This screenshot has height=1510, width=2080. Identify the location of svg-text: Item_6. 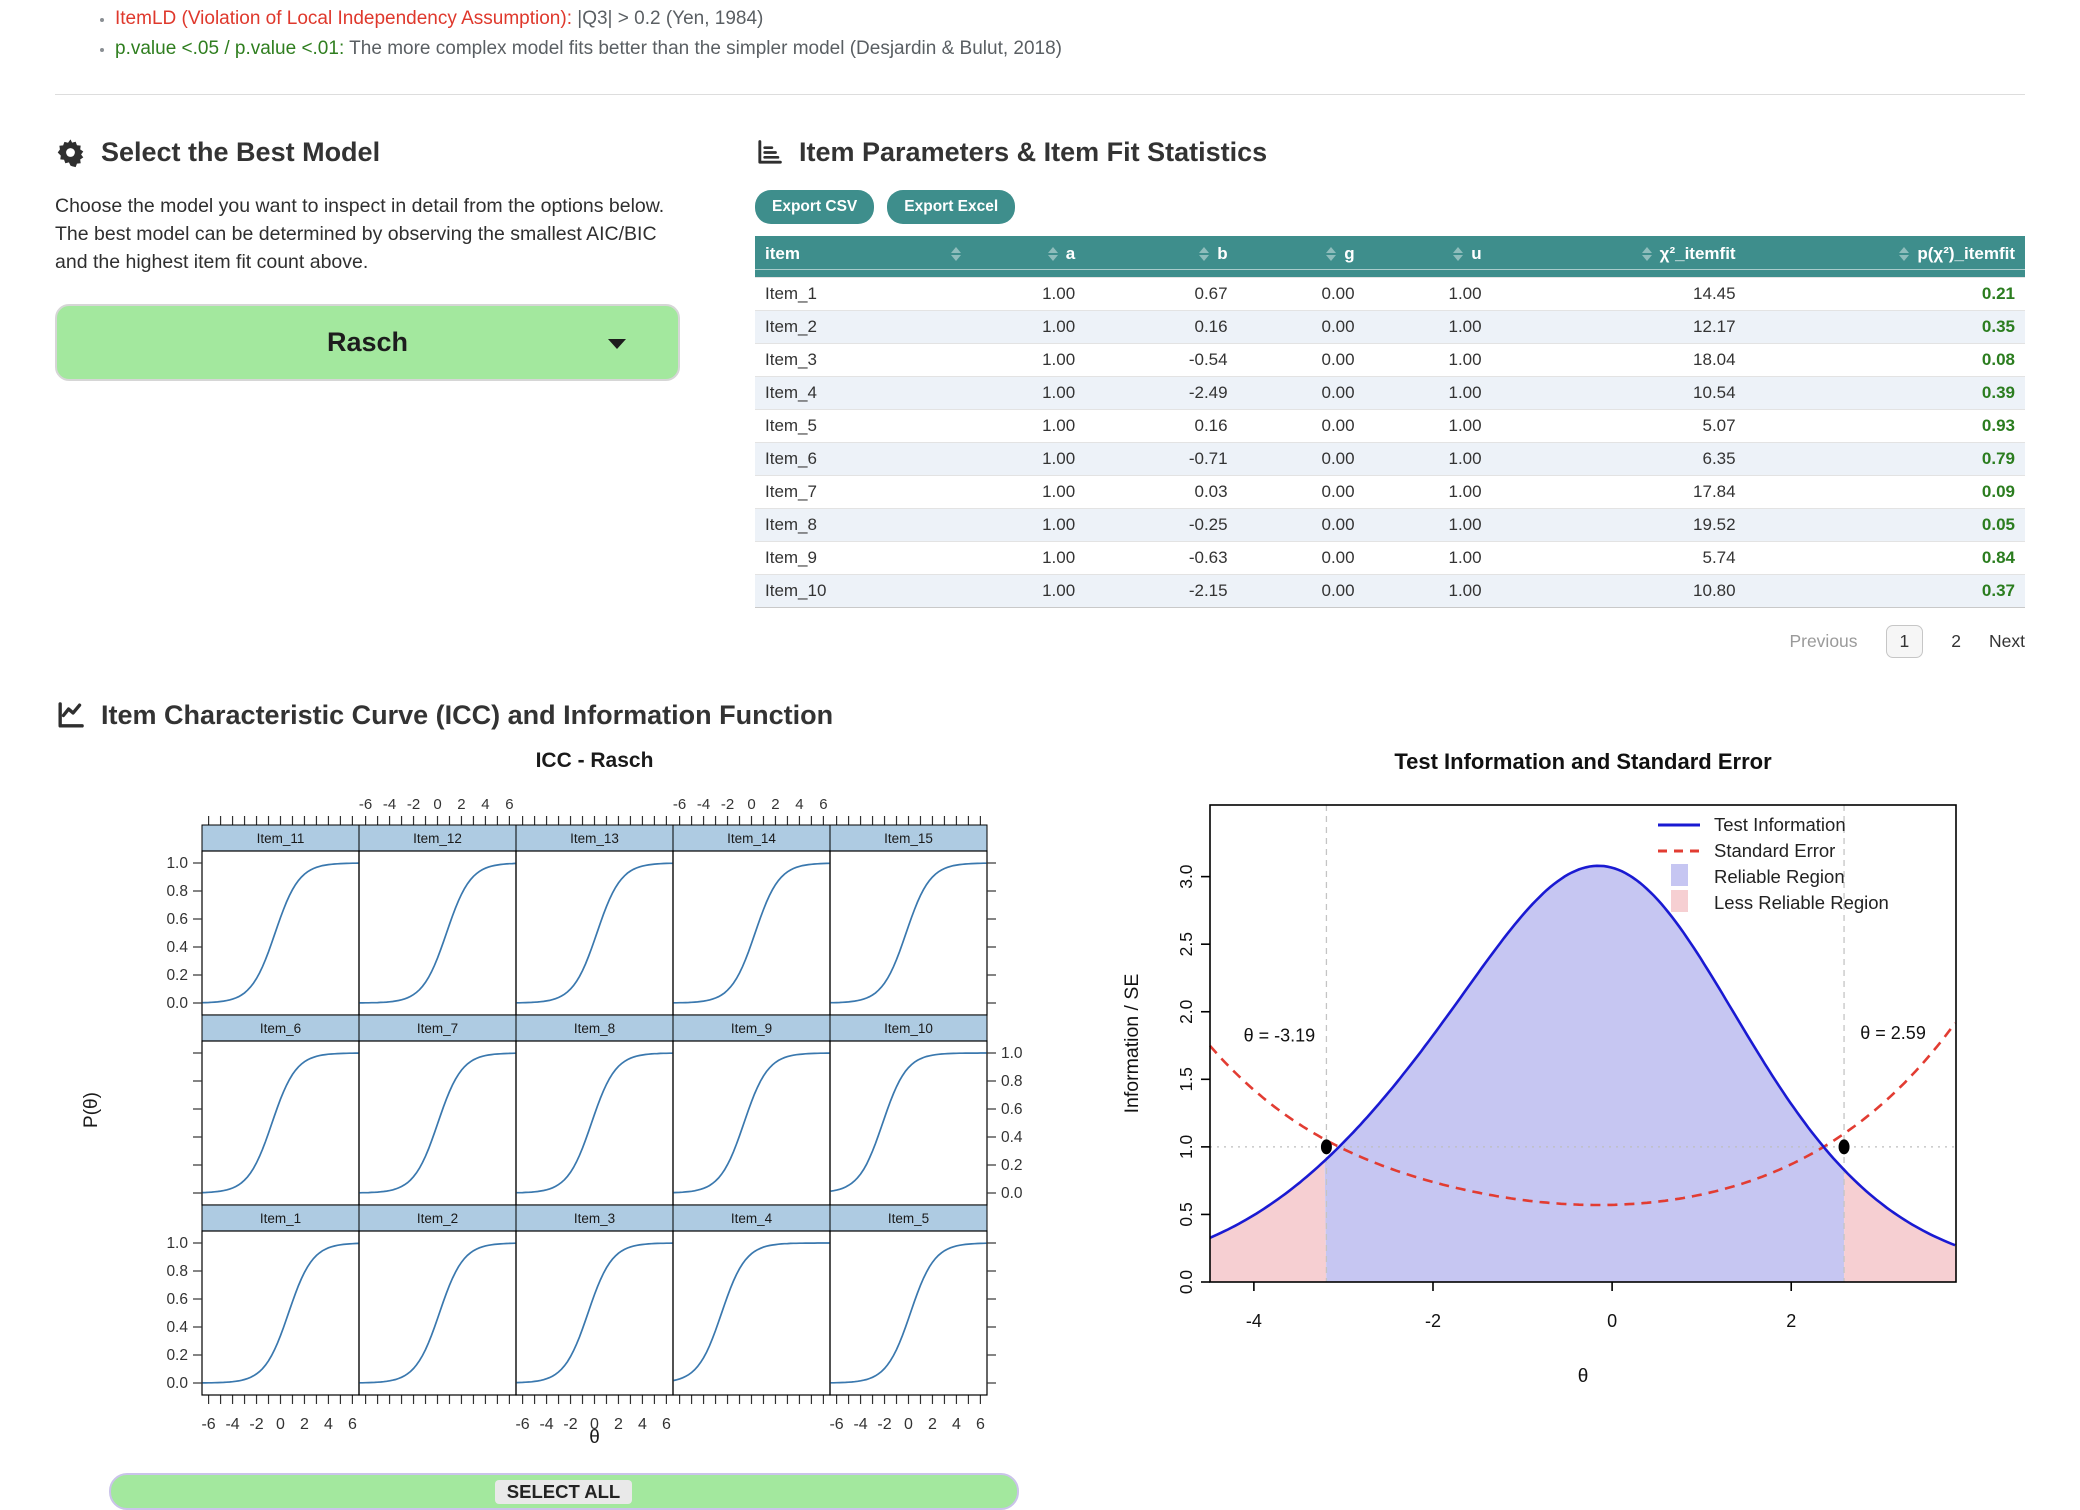
(280, 1028).